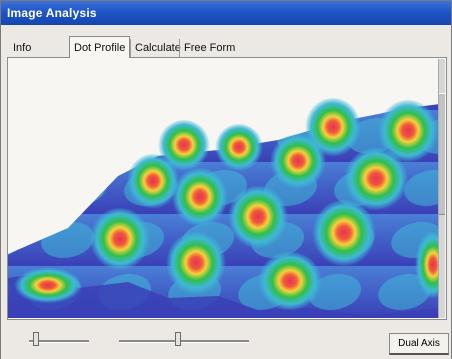 The image size is (452, 359). I want to click on vertical-scrollbar, so click(441, 188).